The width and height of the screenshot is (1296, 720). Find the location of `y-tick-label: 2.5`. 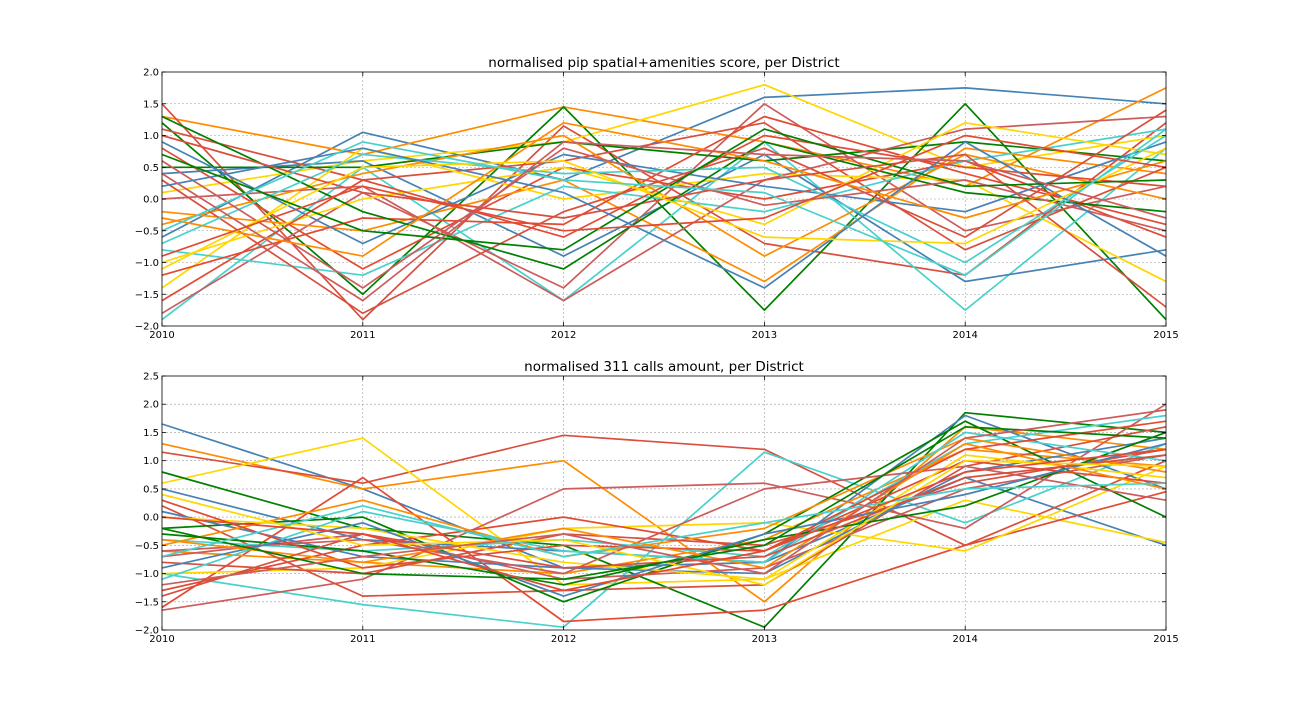

y-tick-label: 2.5 is located at coordinates (151, 377).